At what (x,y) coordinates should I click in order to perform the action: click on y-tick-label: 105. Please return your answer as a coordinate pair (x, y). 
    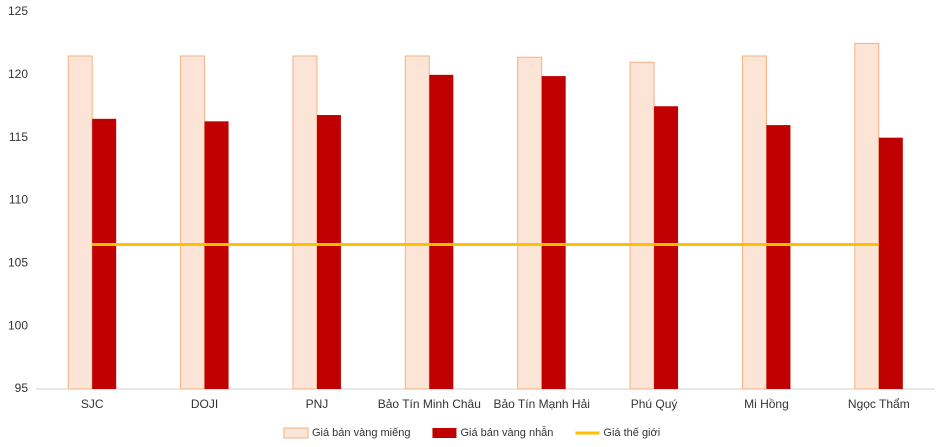
    Looking at the image, I should click on (18, 263).